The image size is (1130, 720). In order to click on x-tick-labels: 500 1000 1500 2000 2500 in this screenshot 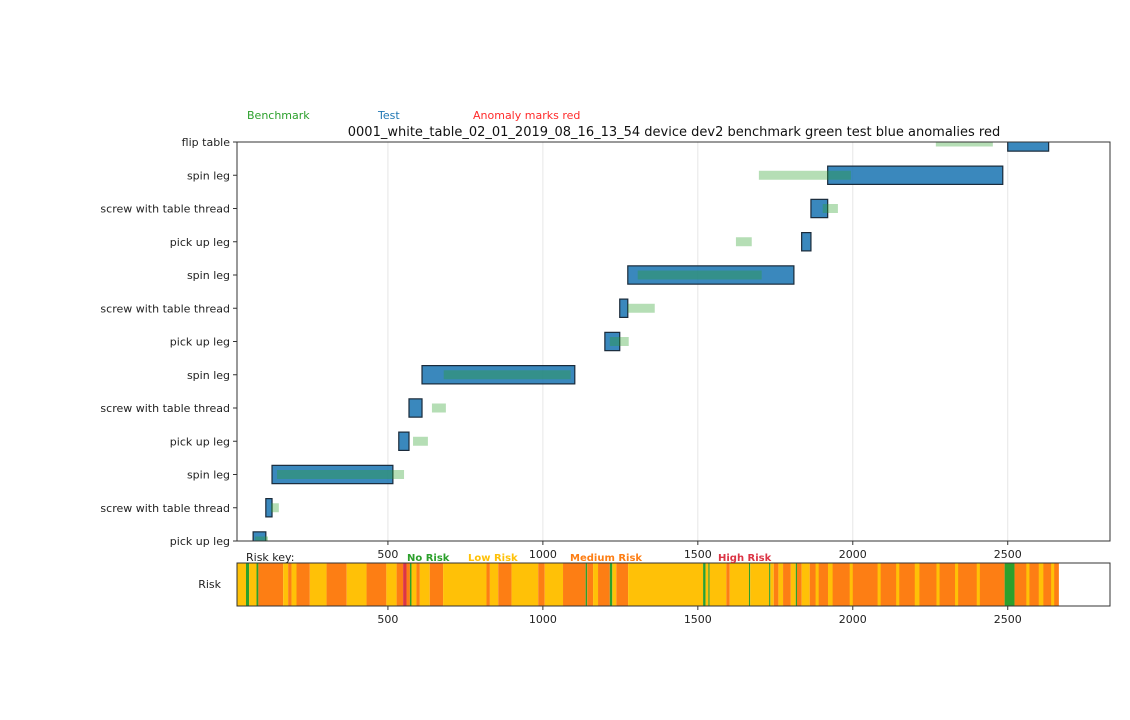, I will do `click(699, 554)`.